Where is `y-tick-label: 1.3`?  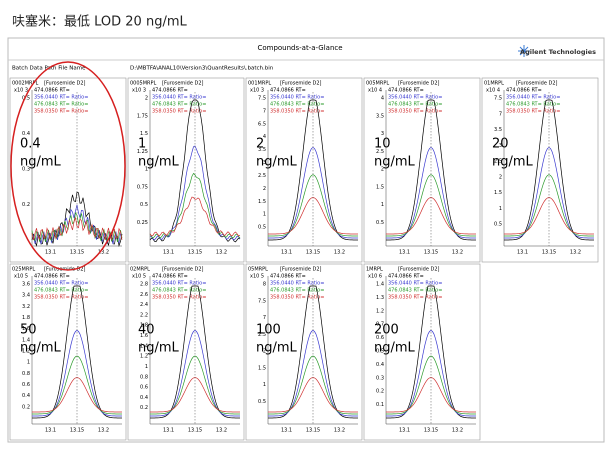
y-tick-label: 1.3 is located at coordinates (380, 298).